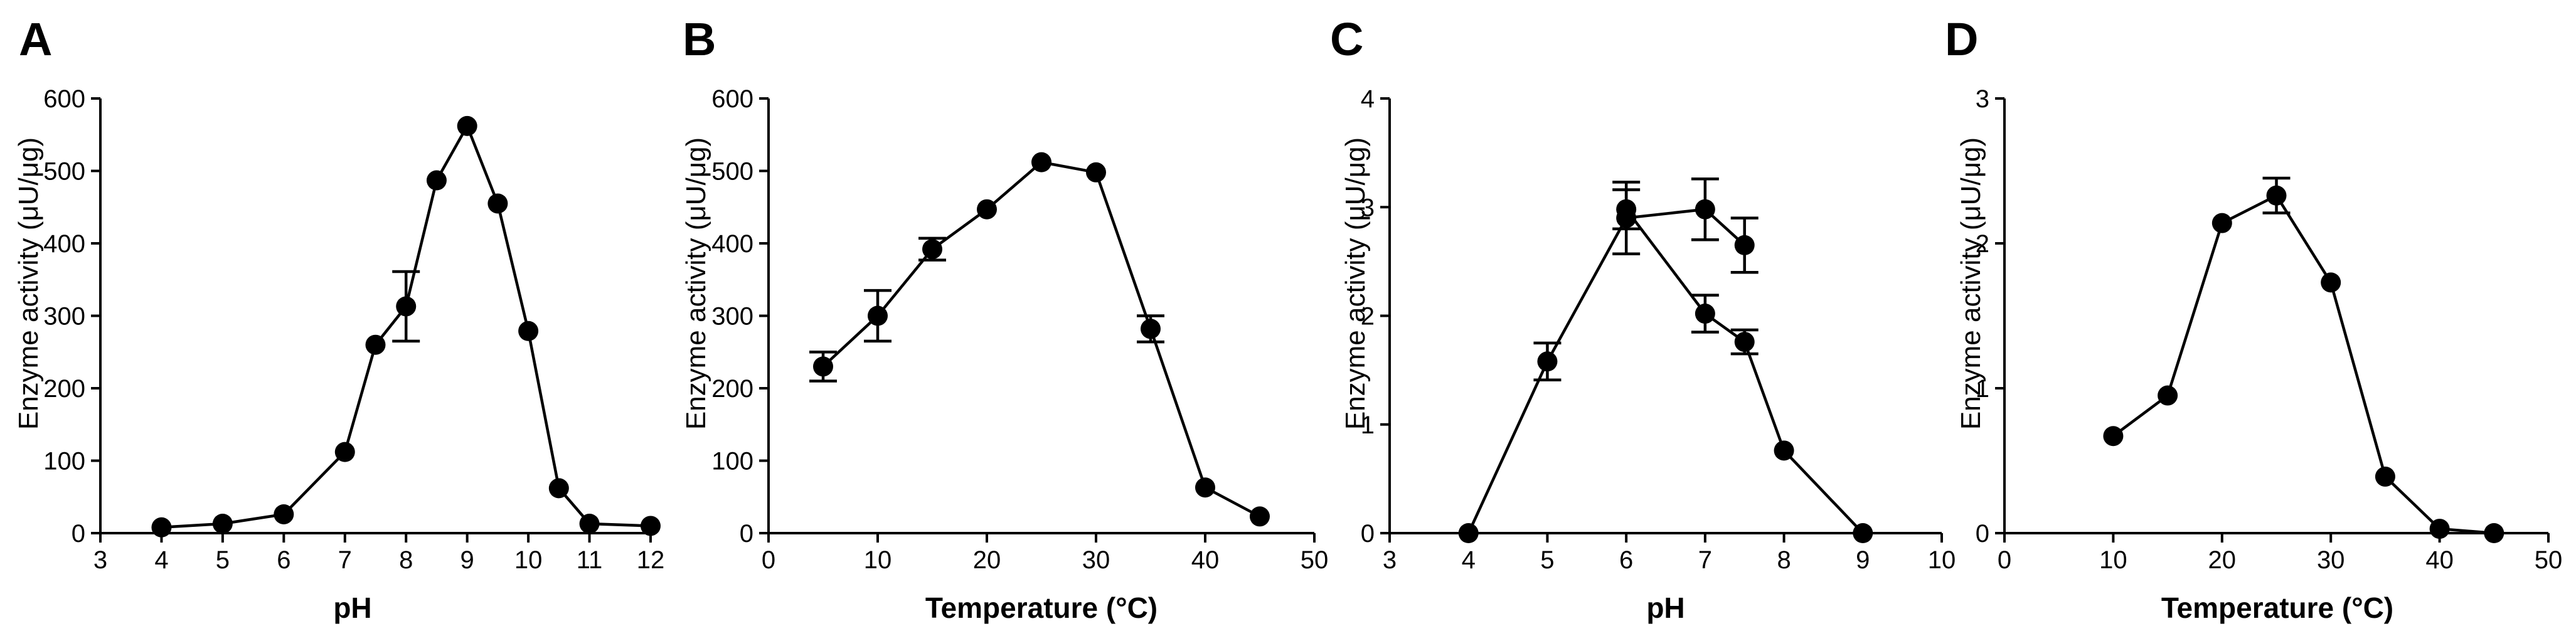 This screenshot has width=2576, height=636. I want to click on x-tick-label: 11, so click(590, 560).